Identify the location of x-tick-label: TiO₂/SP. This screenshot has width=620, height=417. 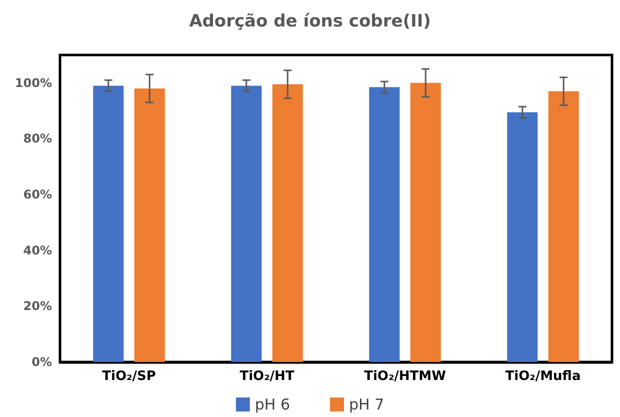
(129, 376).